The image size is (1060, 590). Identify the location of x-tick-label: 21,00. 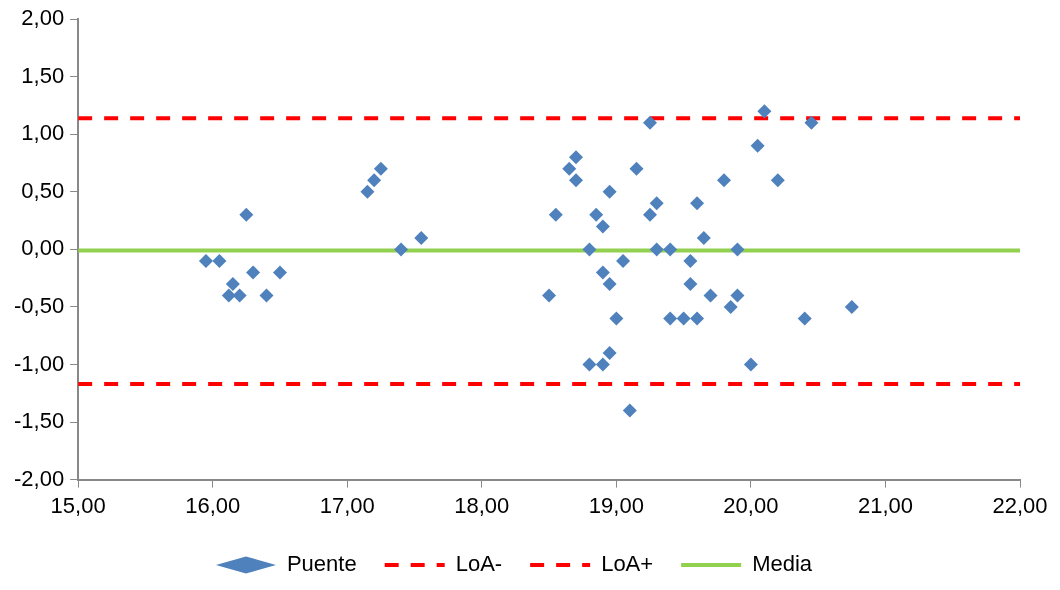
(885, 505).